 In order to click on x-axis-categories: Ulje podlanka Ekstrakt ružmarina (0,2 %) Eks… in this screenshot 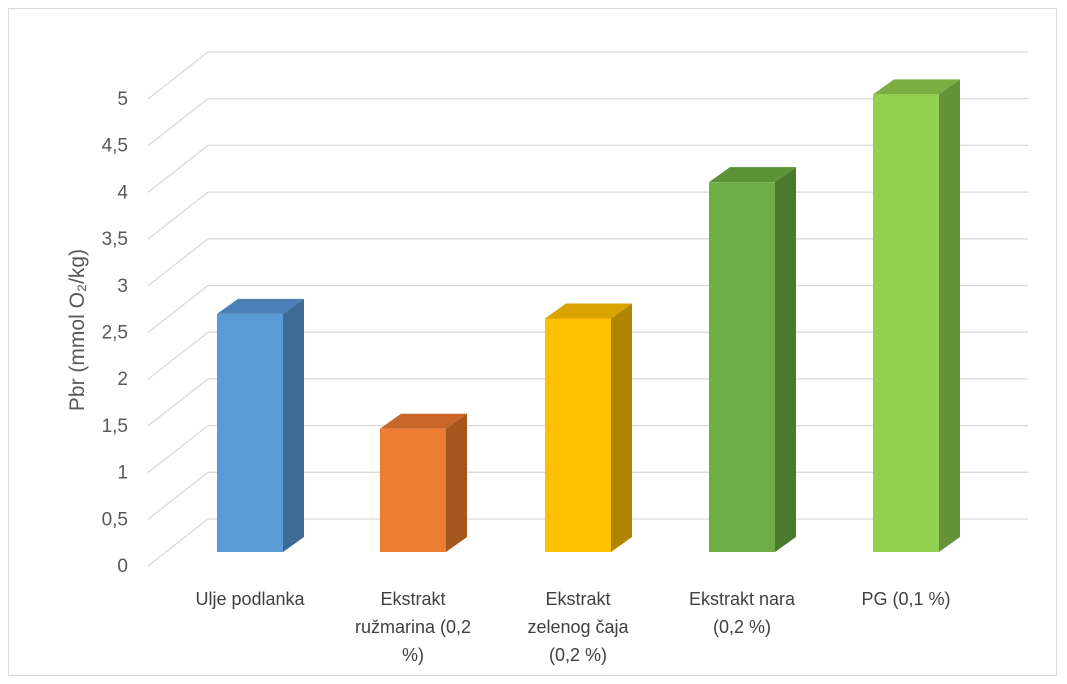, I will do `click(572, 627)`.